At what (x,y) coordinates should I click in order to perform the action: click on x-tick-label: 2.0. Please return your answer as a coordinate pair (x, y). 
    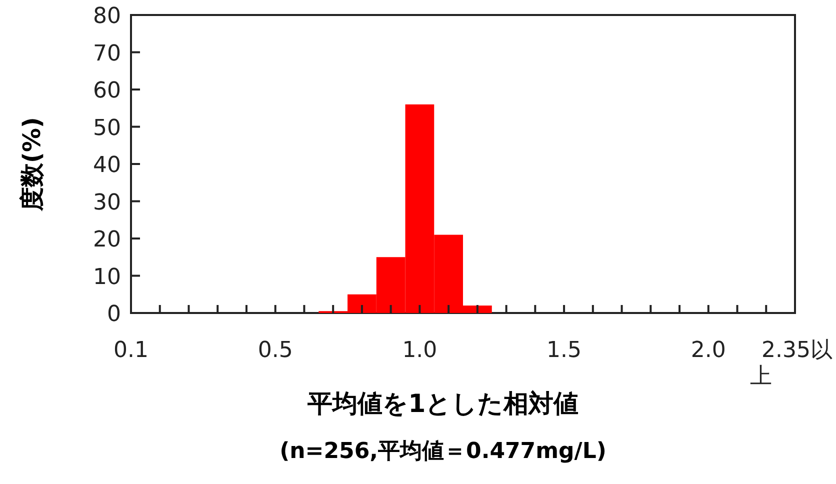
    Looking at the image, I should click on (708, 350).